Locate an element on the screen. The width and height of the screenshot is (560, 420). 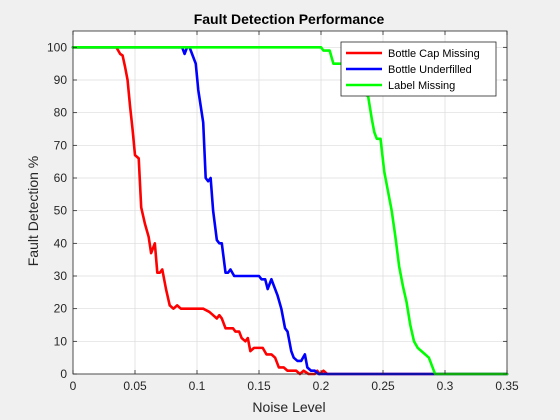
x-tick-label: 0.2 is located at coordinates (321, 386).